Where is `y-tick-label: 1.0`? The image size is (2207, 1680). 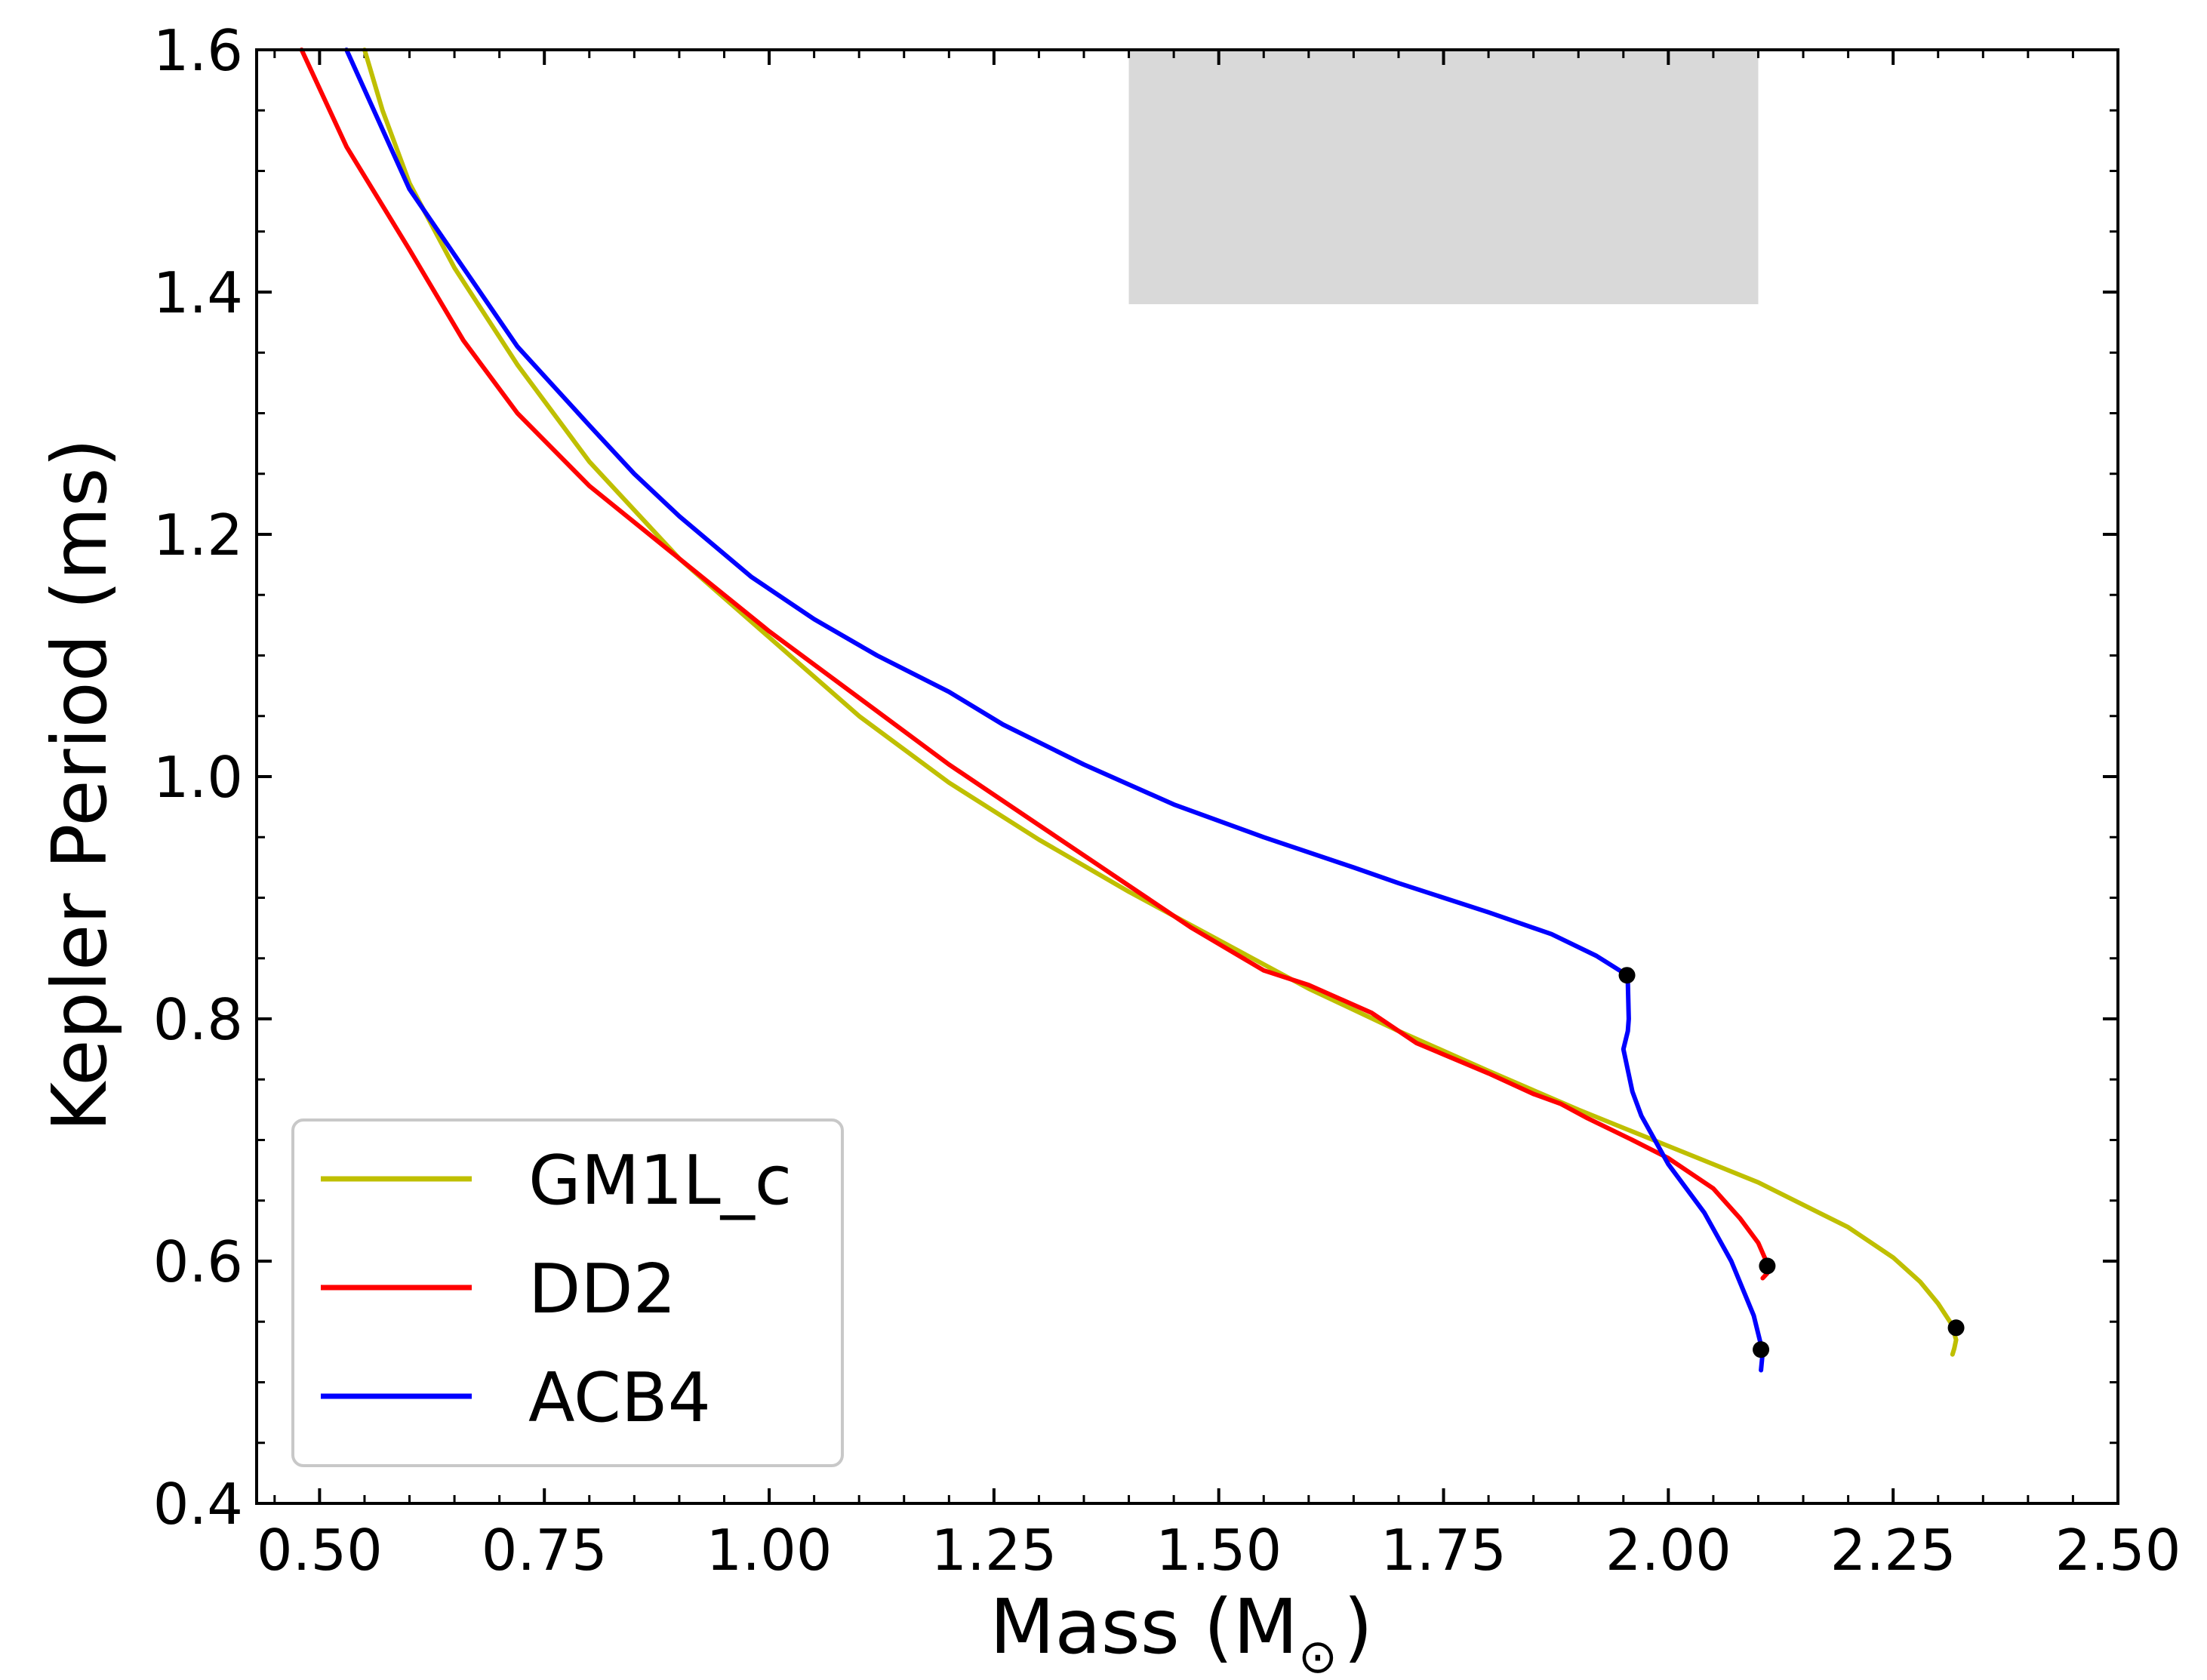 y-tick-label: 1.0 is located at coordinates (198, 777).